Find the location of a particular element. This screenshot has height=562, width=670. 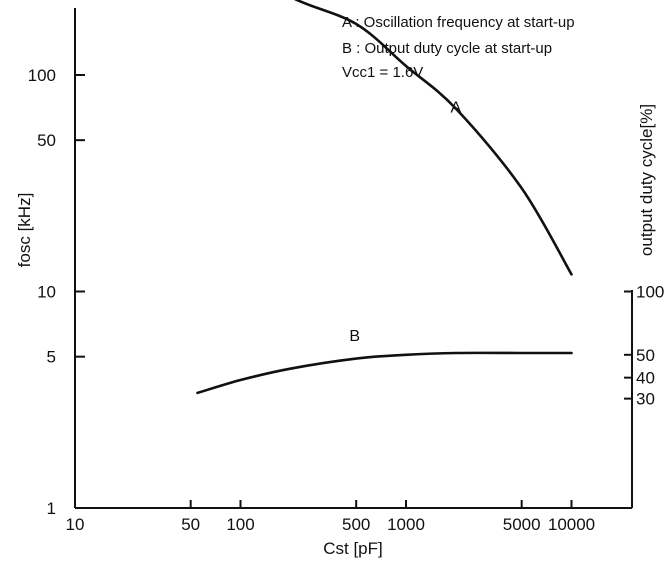

x-tick-label: 5000 is located at coordinates (522, 524).